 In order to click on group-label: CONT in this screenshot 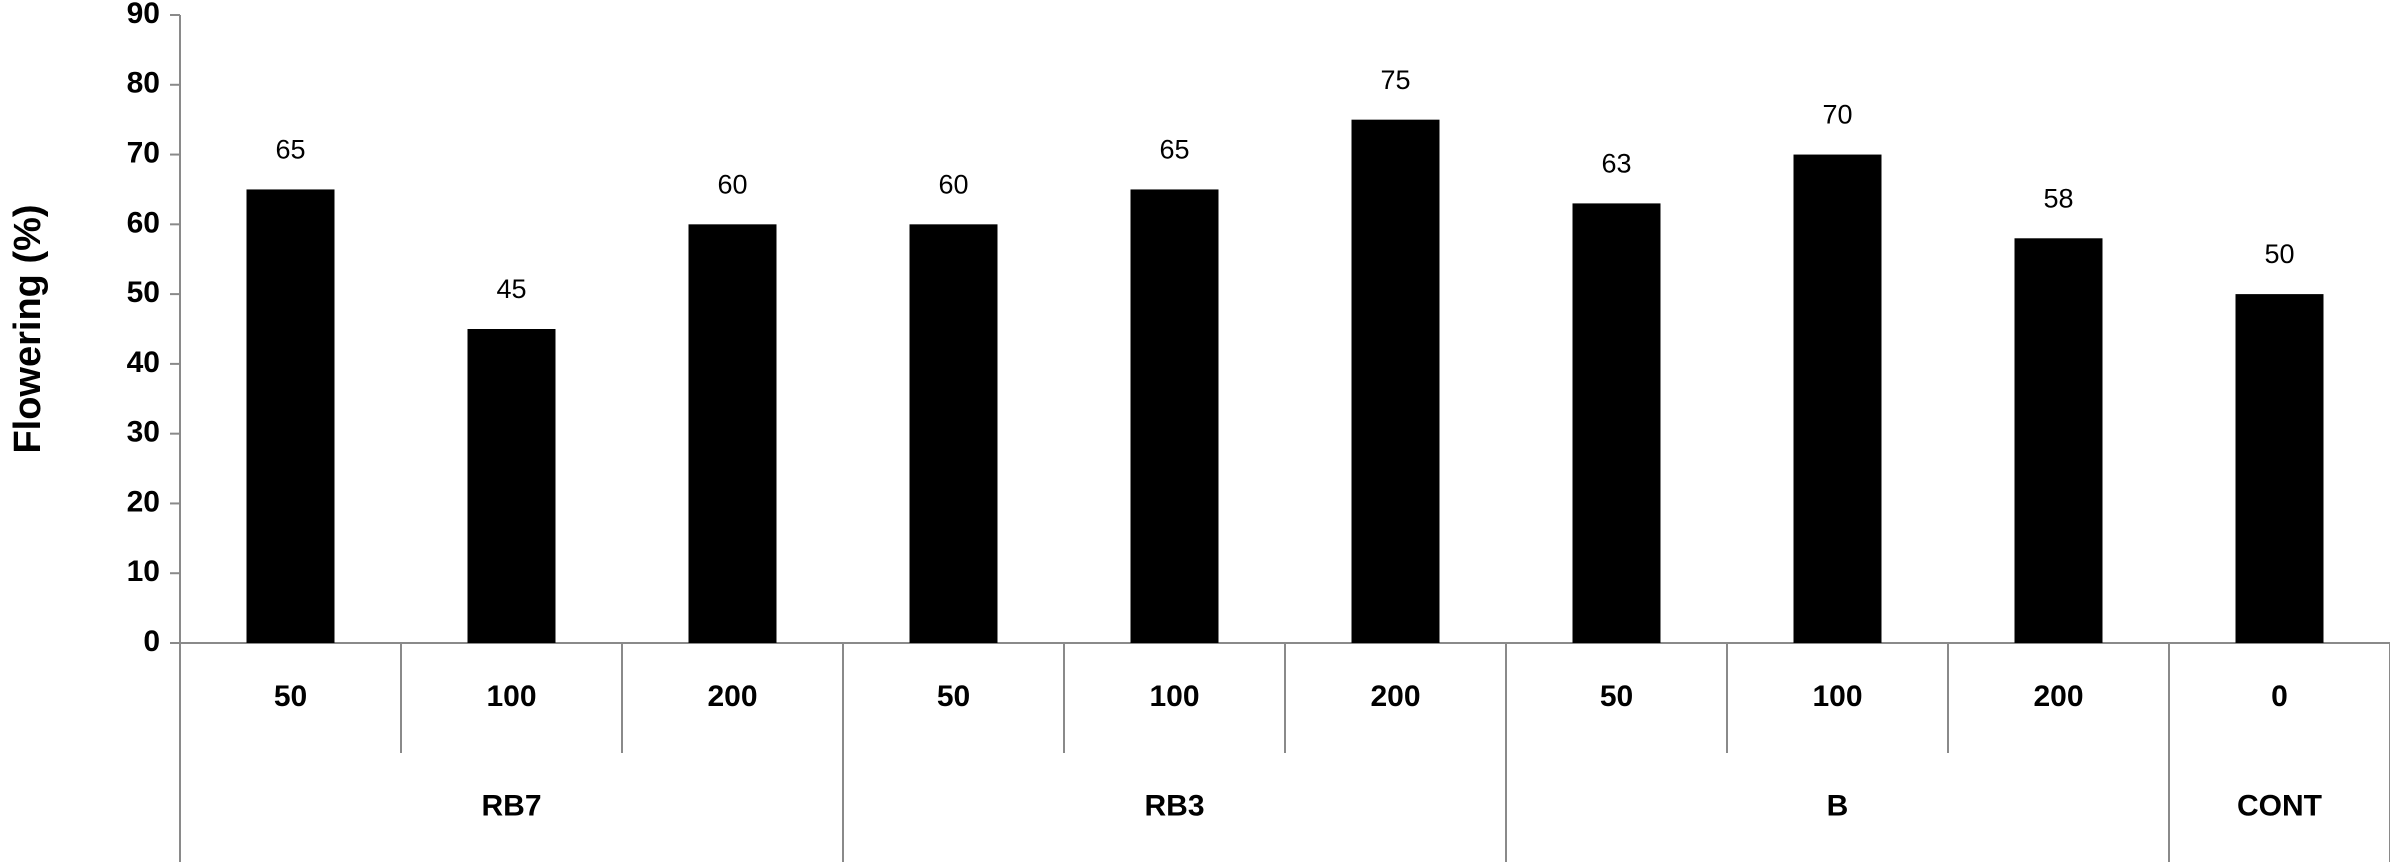, I will do `click(2279, 805)`.